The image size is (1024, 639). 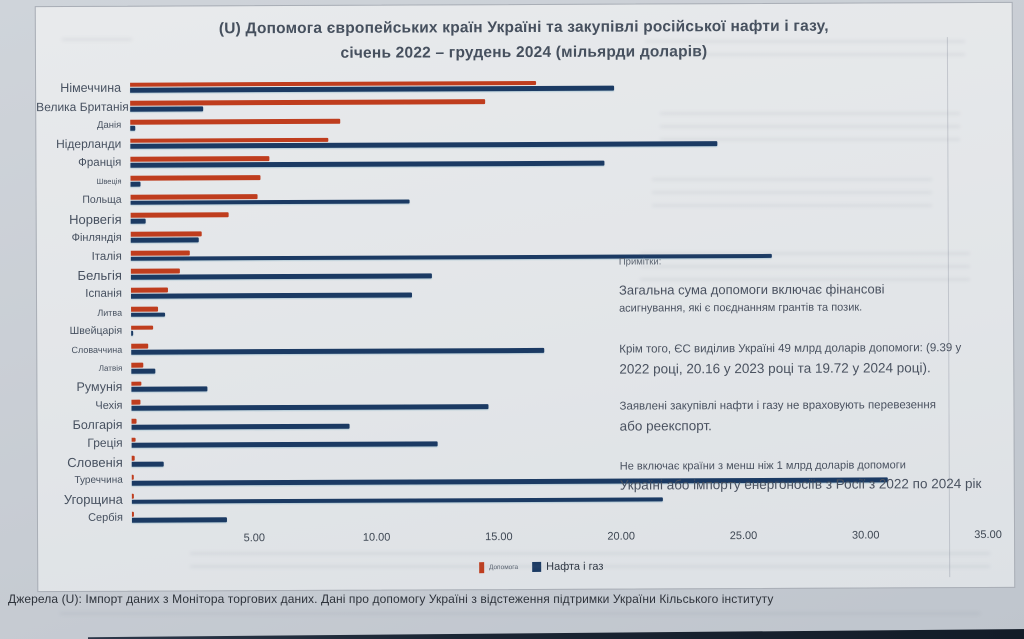 What do you see at coordinates (110, 312) in the screenshot?
I see `country-label: Литва` at bounding box center [110, 312].